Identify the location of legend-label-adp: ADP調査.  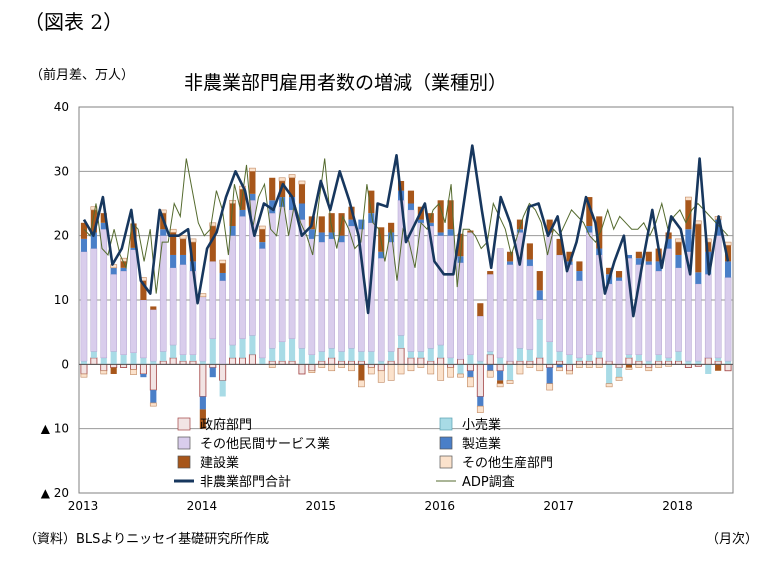
(488, 482).